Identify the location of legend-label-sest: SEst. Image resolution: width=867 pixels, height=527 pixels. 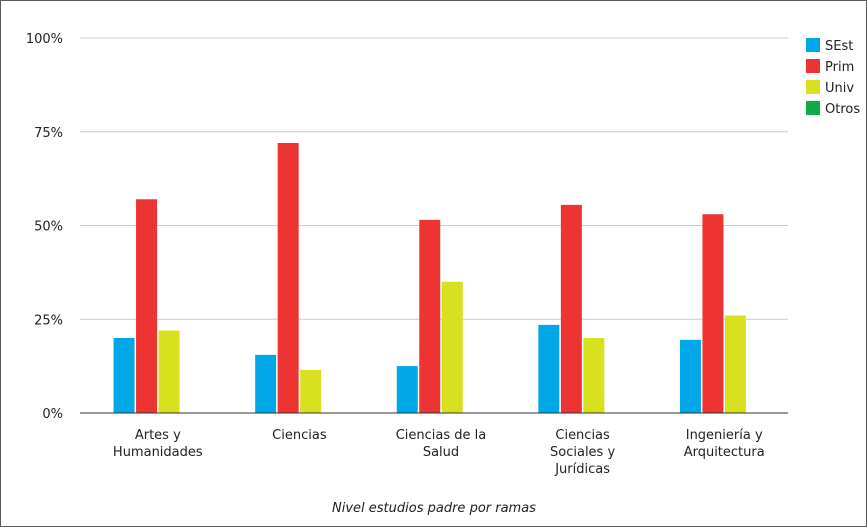
(839, 46).